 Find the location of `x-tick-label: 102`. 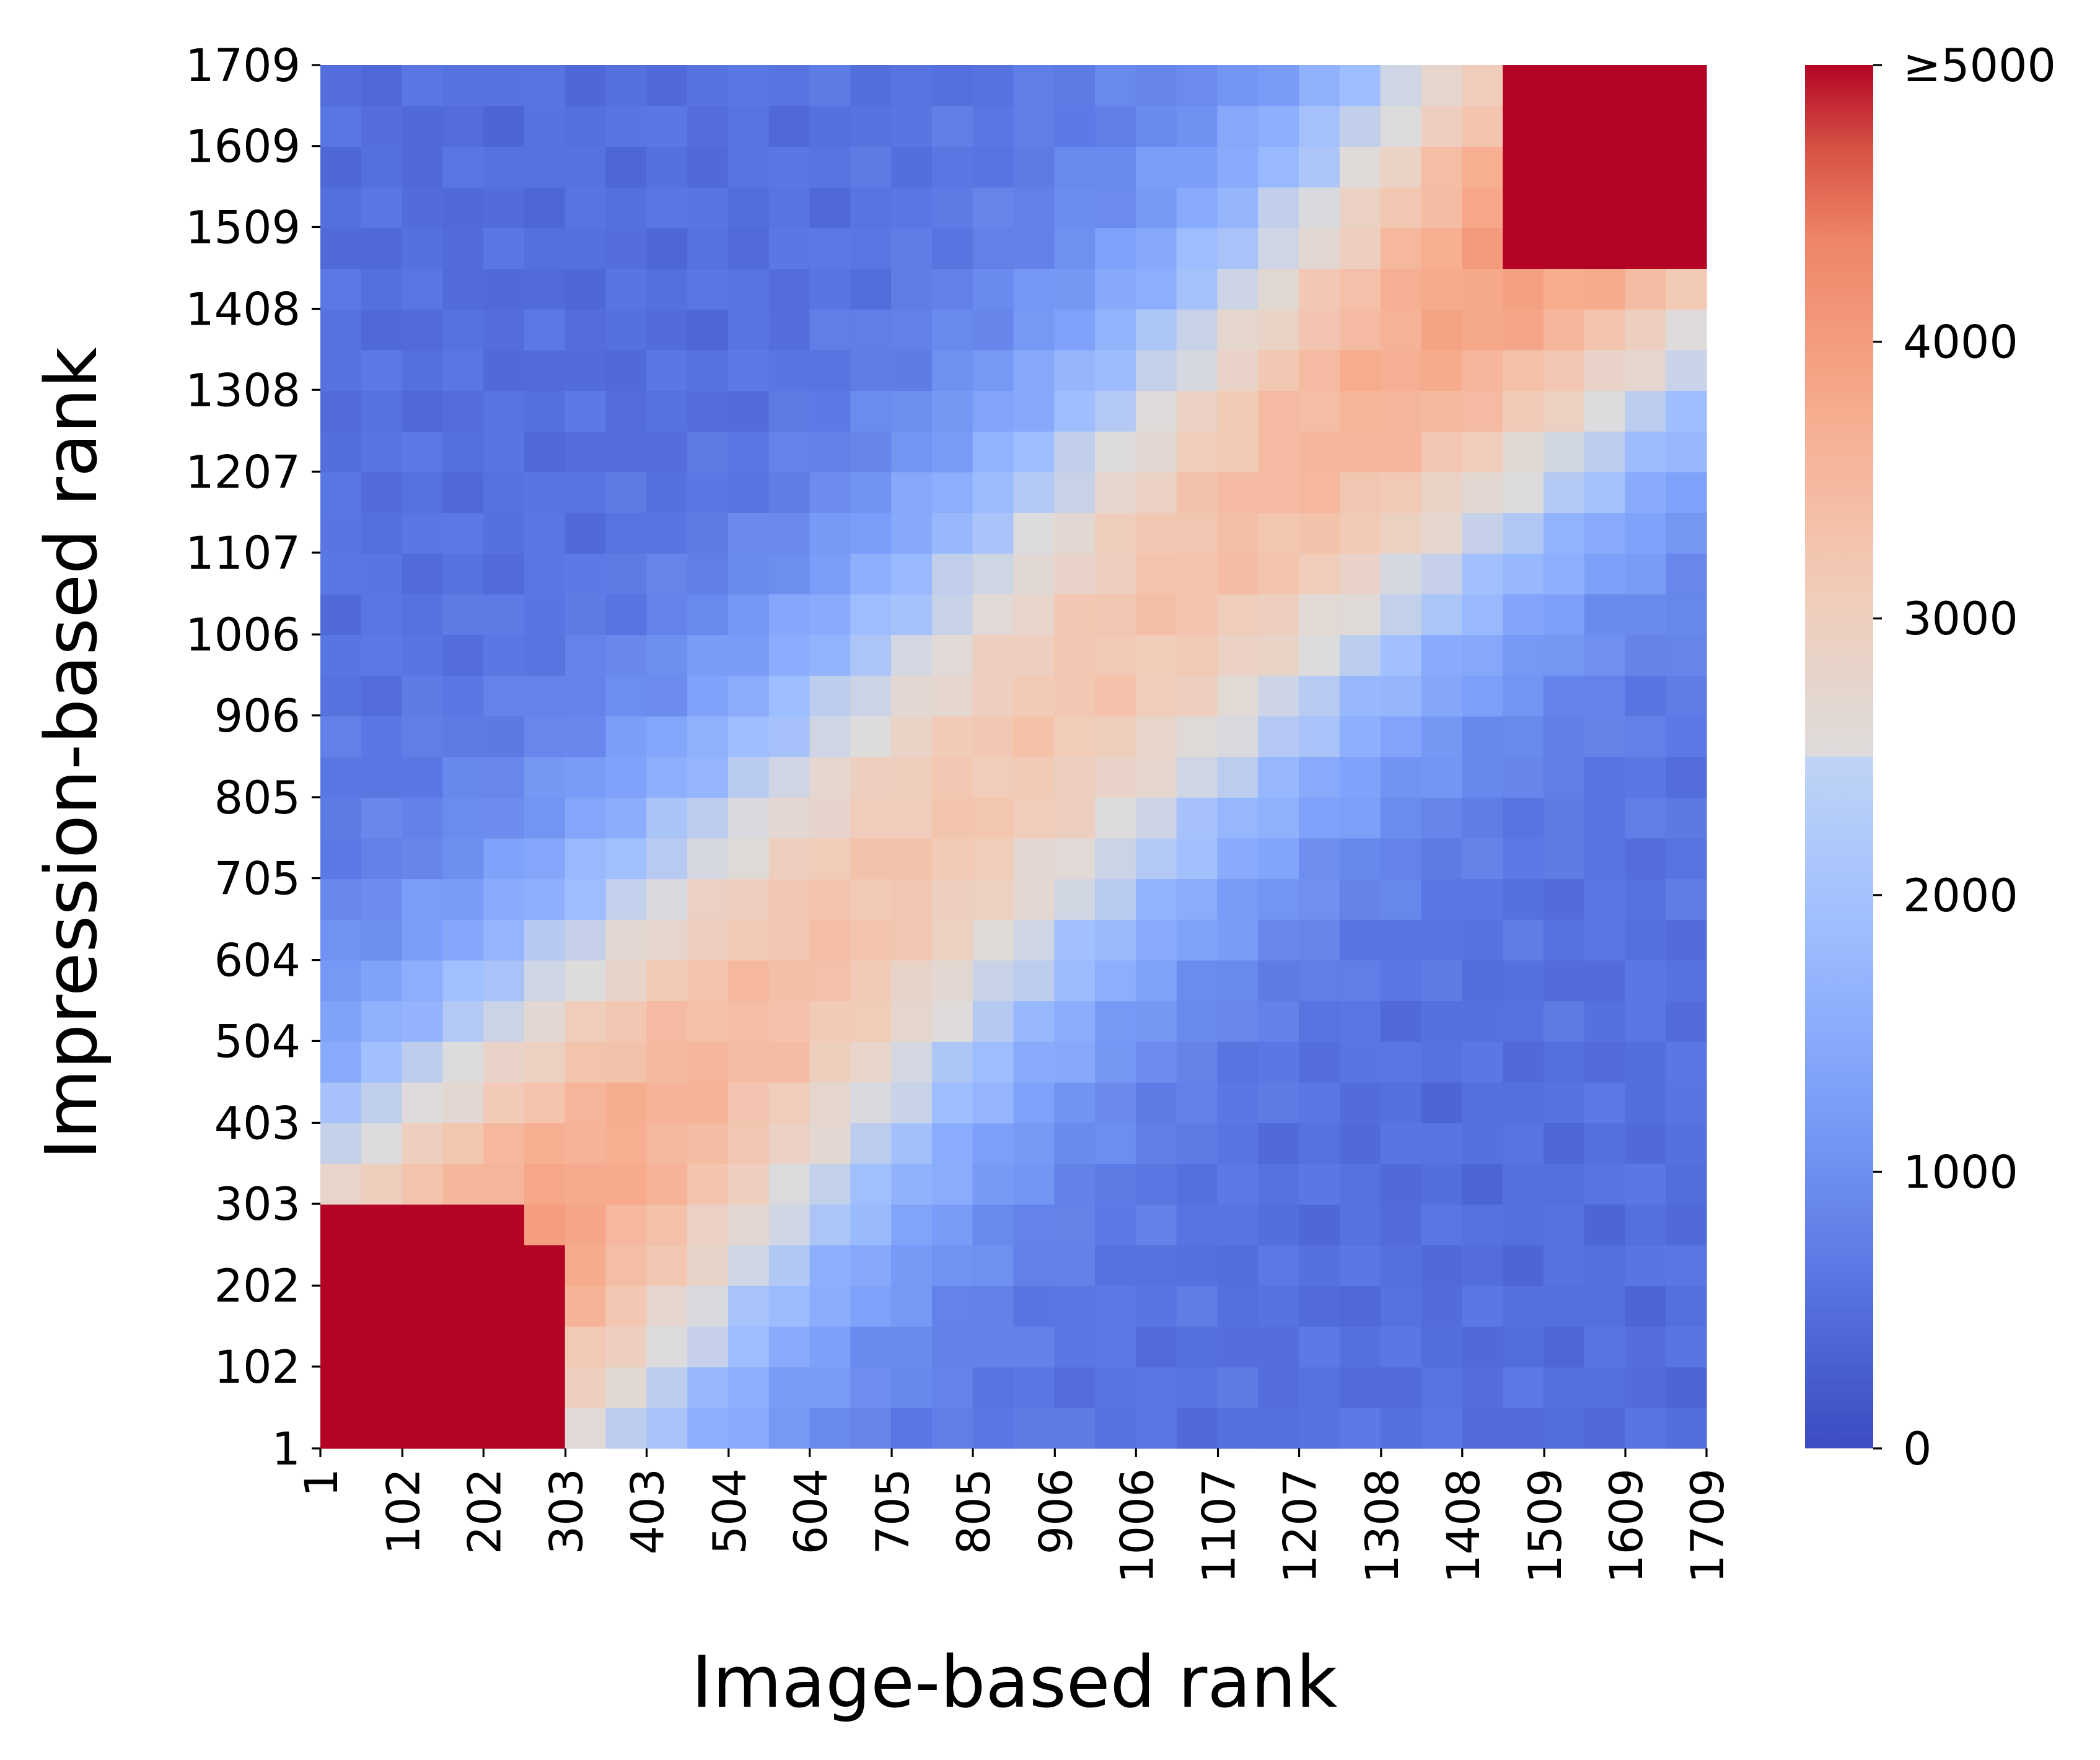

x-tick-label: 102 is located at coordinates (403, 1511).